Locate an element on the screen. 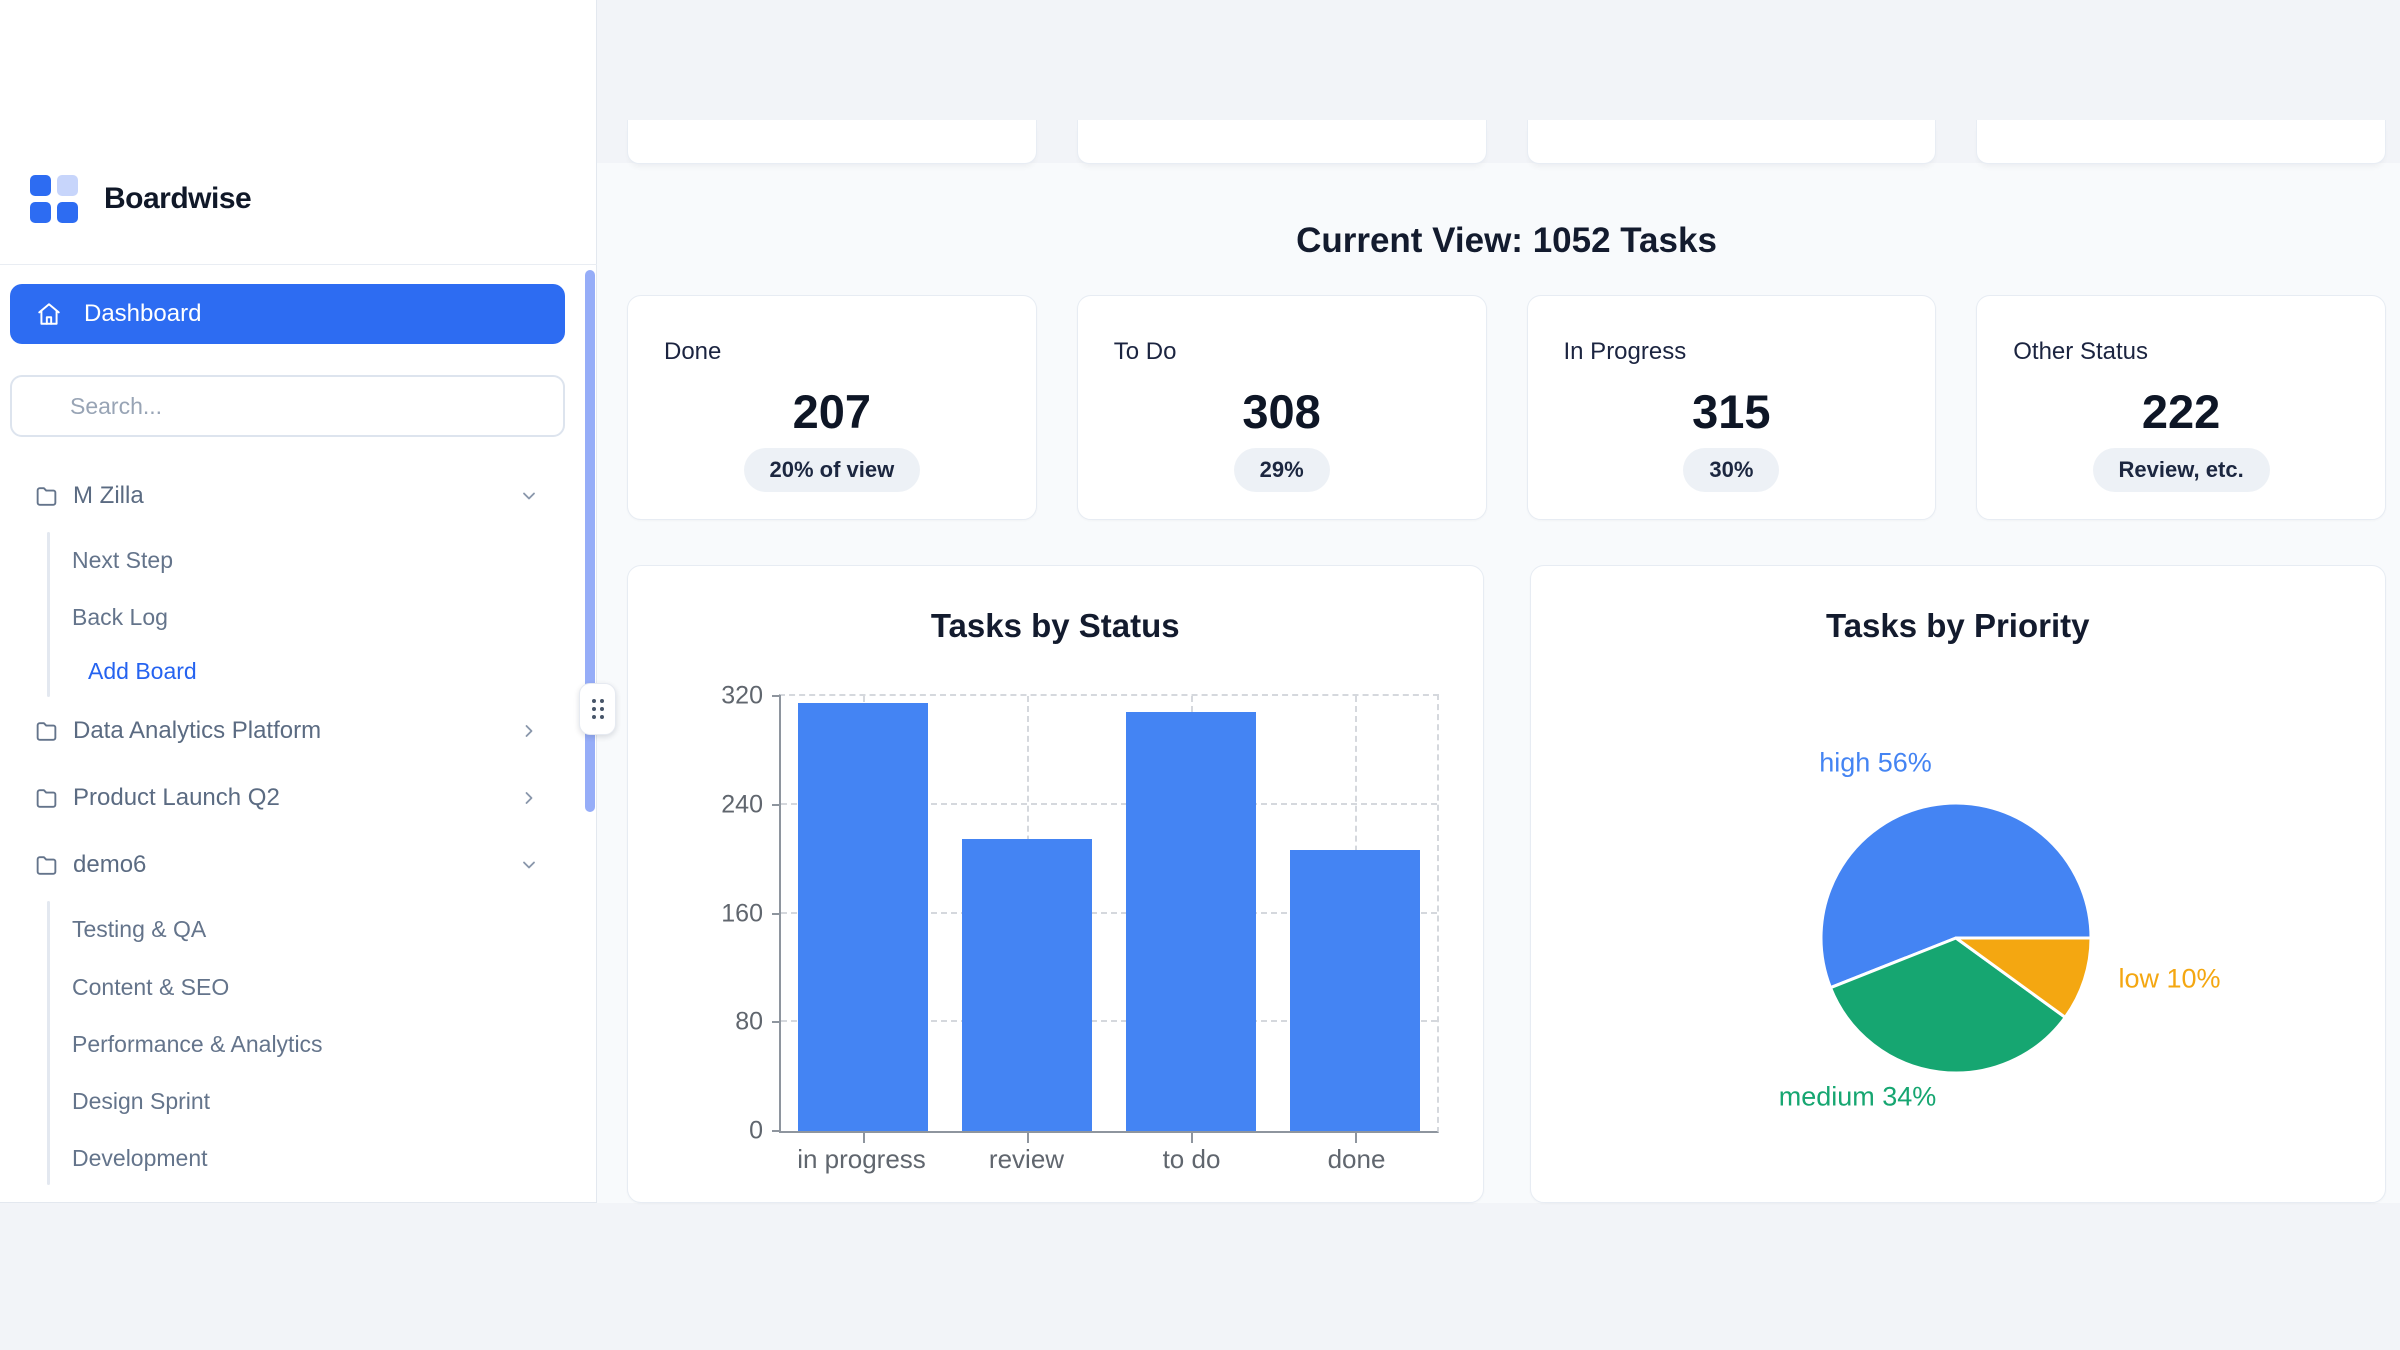 This screenshot has height=1350, width=2400. stat-badge: 20% of view is located at coordinates (832, 470).